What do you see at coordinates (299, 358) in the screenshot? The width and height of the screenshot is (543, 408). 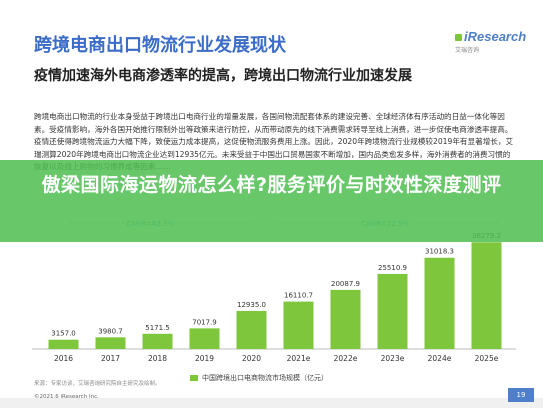 I see `x-tick-label: 2021e` at bounding box center [299, 358].